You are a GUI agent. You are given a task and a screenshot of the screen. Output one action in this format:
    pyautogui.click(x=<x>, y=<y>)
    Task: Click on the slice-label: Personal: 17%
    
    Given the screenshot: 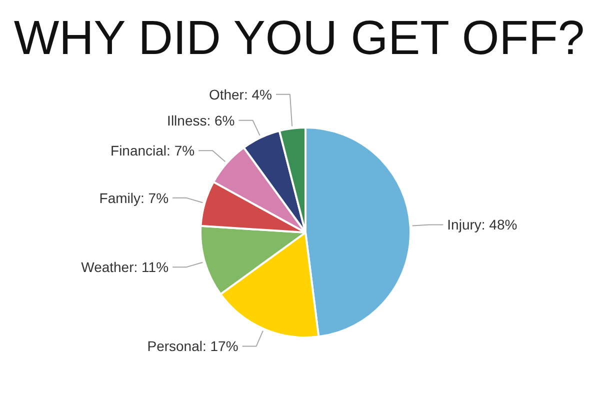 What is the action you would take?
    pyautogui.click(x=192, y=346)
    